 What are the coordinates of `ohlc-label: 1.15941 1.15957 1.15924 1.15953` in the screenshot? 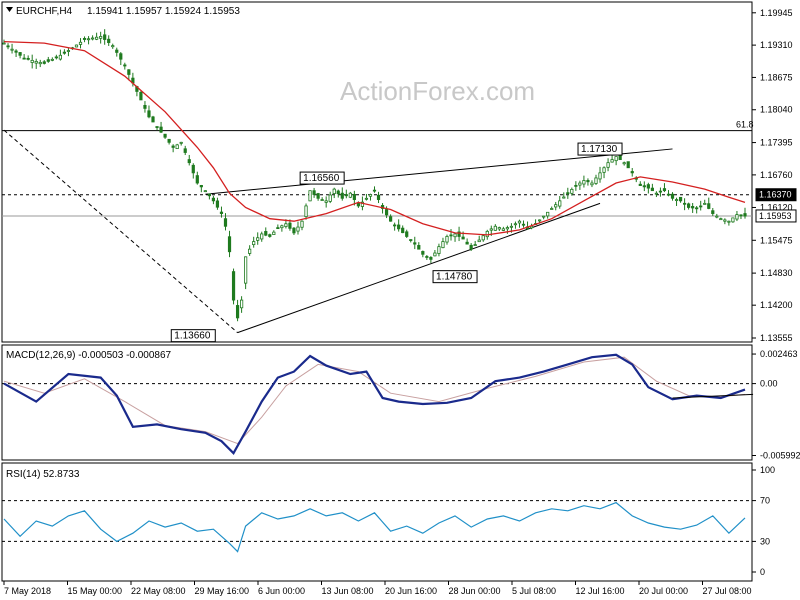 It's located at (163, 11).